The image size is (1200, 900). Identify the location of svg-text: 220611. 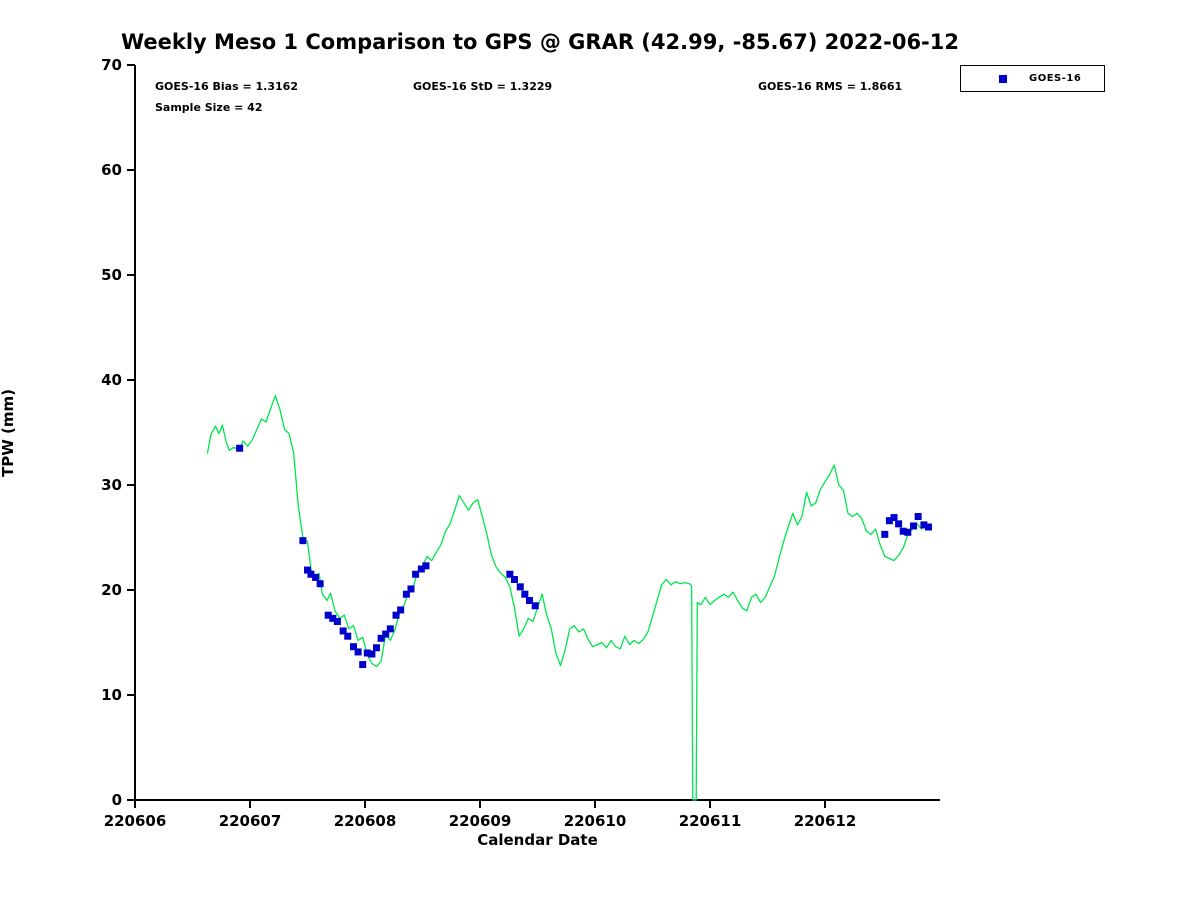
(710, 821).